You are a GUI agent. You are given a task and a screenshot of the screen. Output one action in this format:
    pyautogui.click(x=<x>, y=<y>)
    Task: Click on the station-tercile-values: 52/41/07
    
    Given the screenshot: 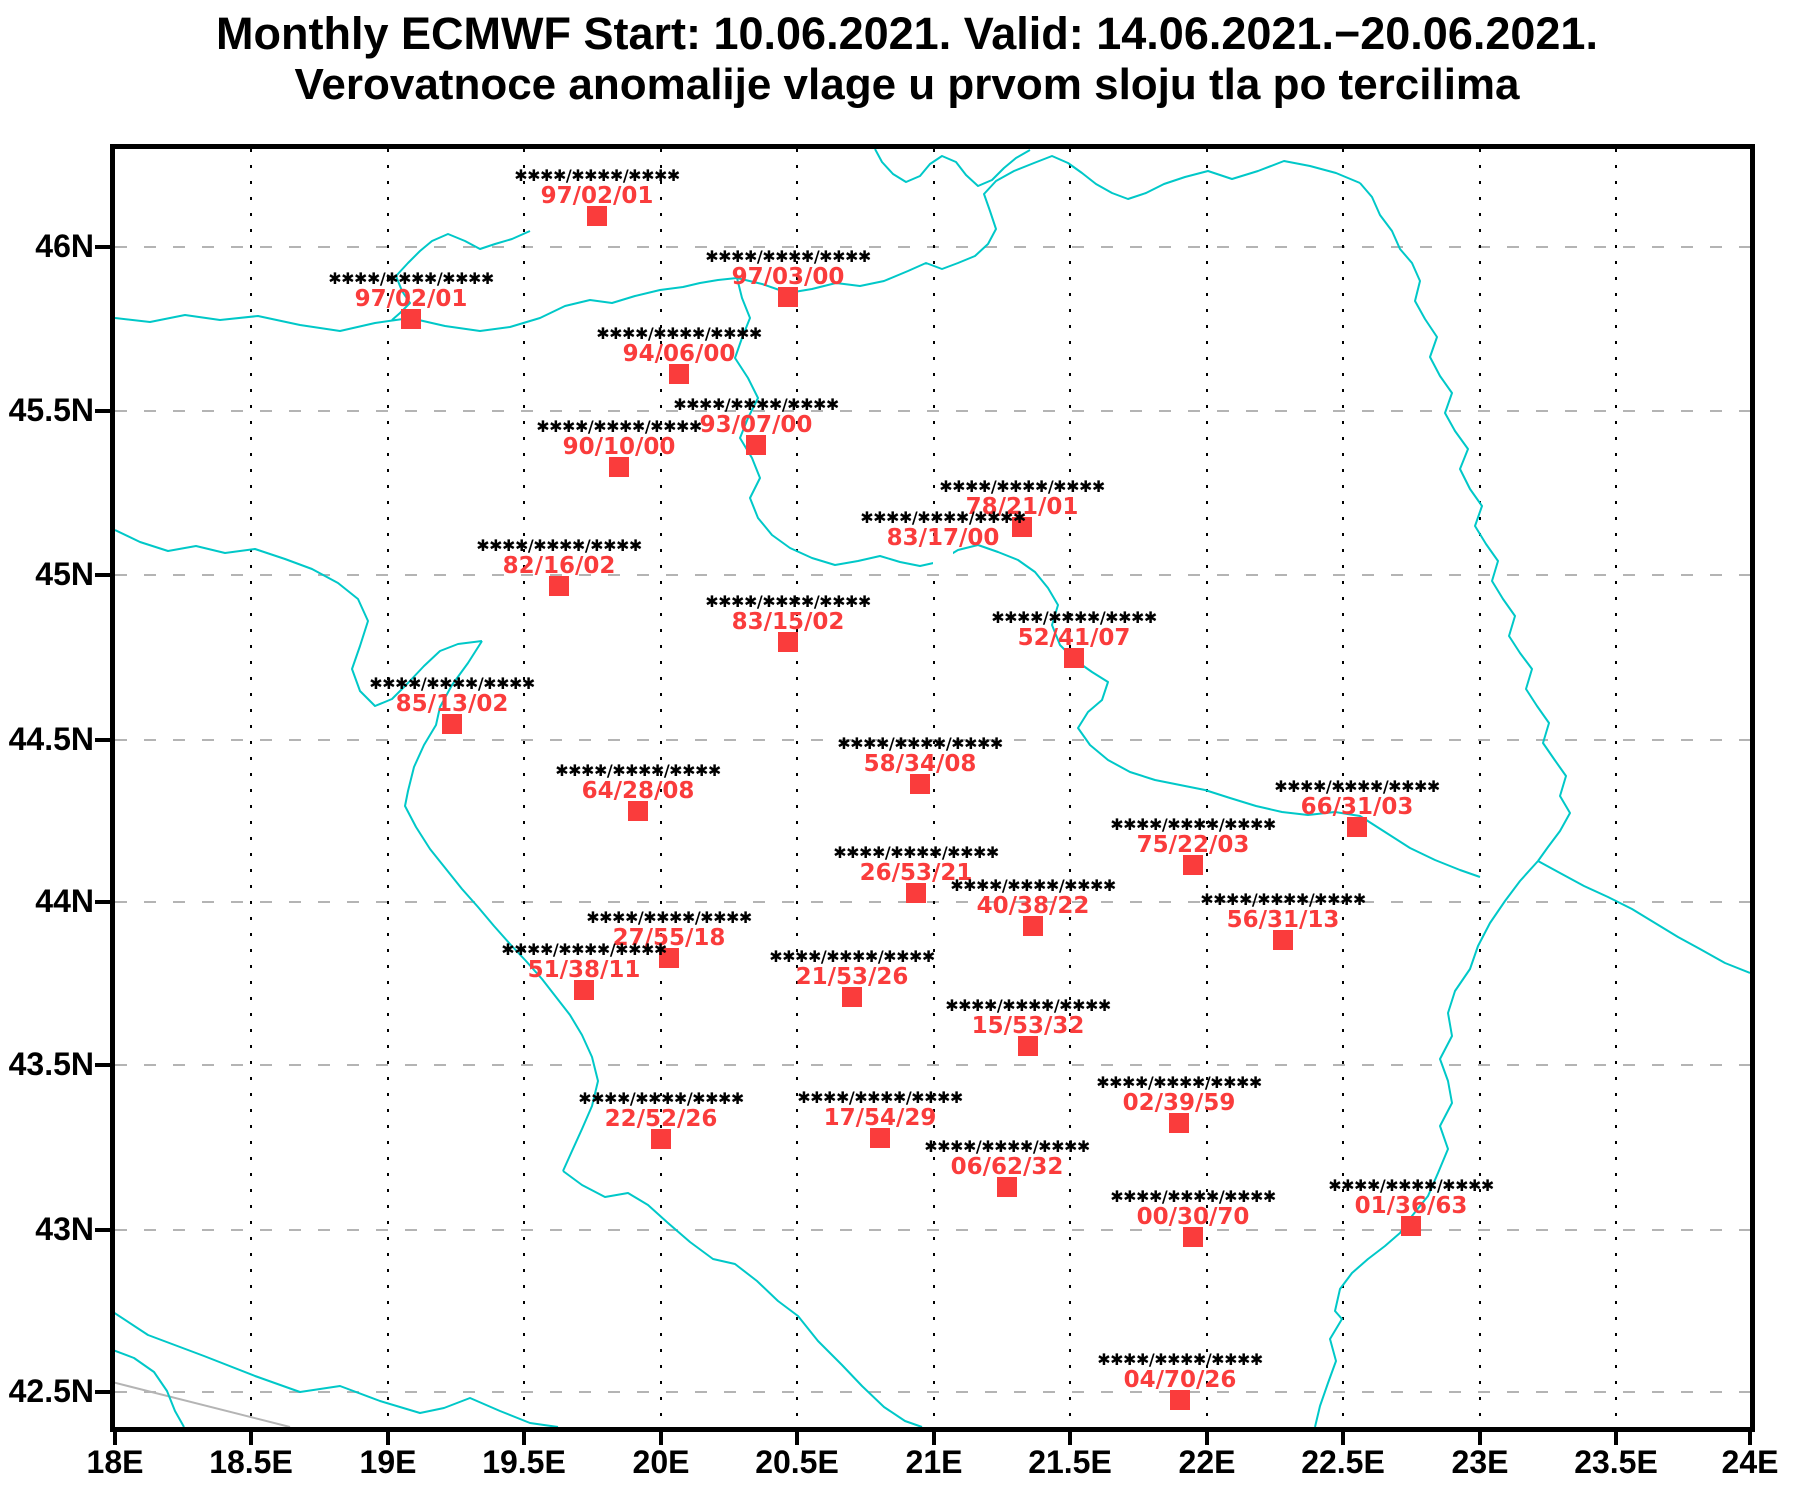 What is the action you would take?
    pyautogui.click(x=1074, y=638)
    